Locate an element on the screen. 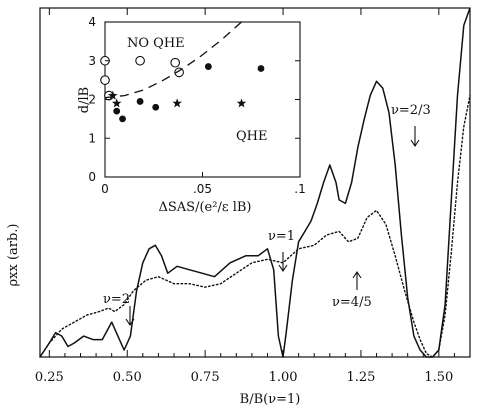 The width and height of the screenshot is (477, 410). annotation-nu-2-3: ν=2/3 is located at coordinates (411, 110).